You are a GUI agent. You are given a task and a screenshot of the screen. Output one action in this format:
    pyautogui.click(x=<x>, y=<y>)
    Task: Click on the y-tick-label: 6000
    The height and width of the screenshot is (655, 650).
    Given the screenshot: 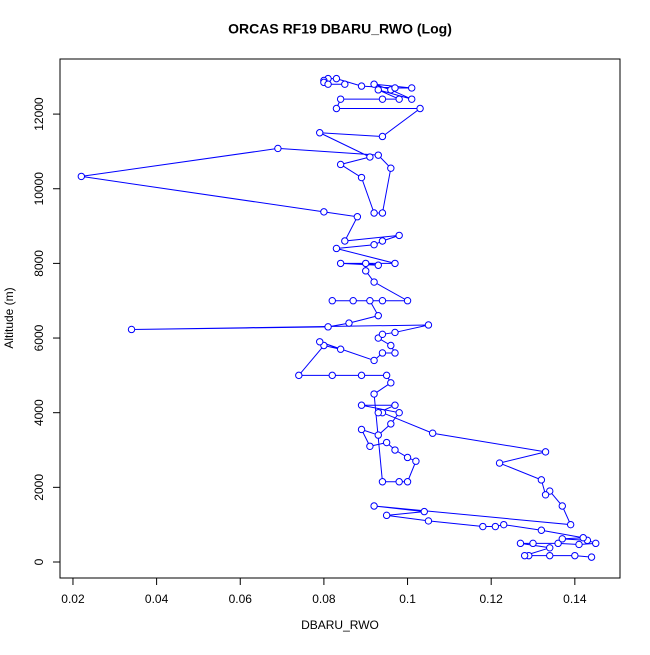 What is the action you would take?
    pyautogui.click(x=39, y=337)
    